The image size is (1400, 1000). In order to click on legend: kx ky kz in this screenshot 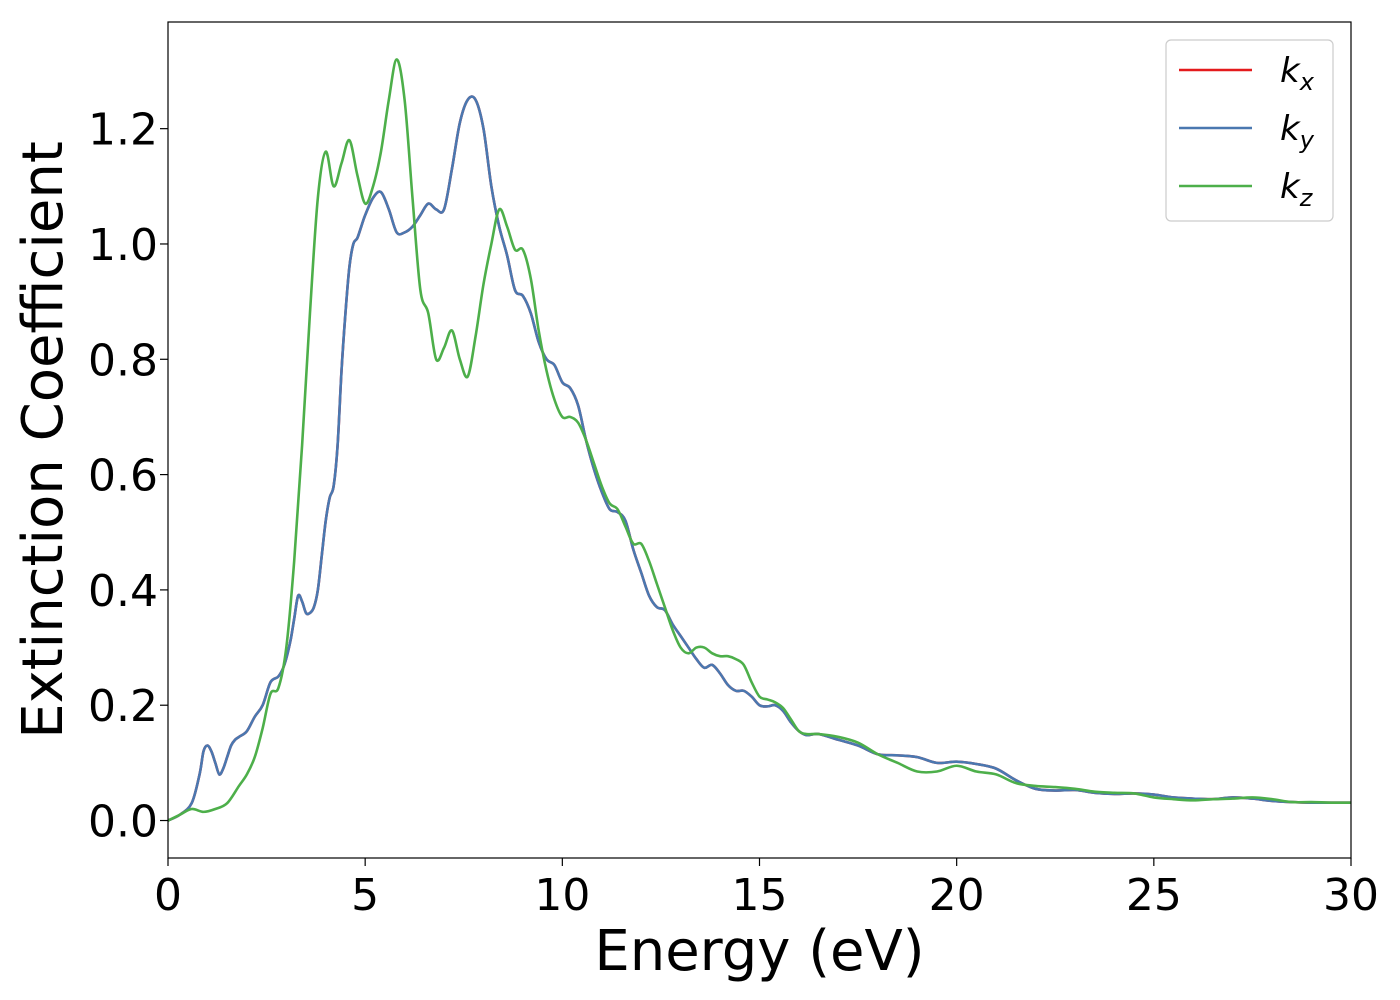, I will do `click(1249, 130)`.